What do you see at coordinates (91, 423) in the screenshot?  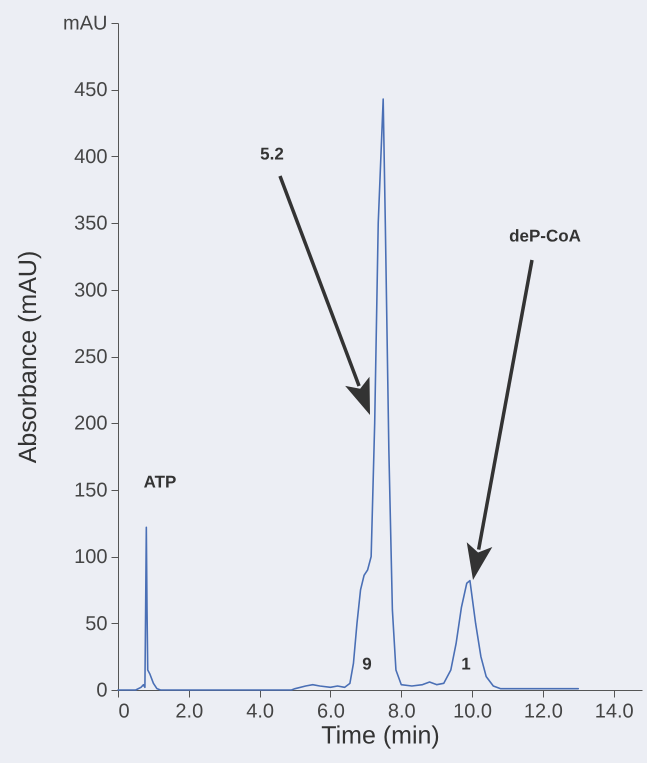 I see `y-tick-label: 200` at bounding box center [91, 423].